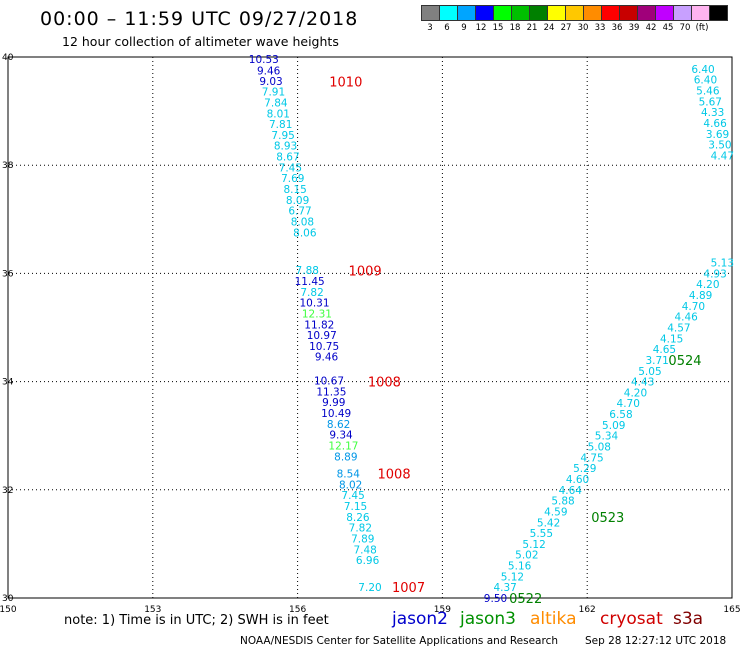  I want to click on swh-value: 9.99, so click(333, 403).